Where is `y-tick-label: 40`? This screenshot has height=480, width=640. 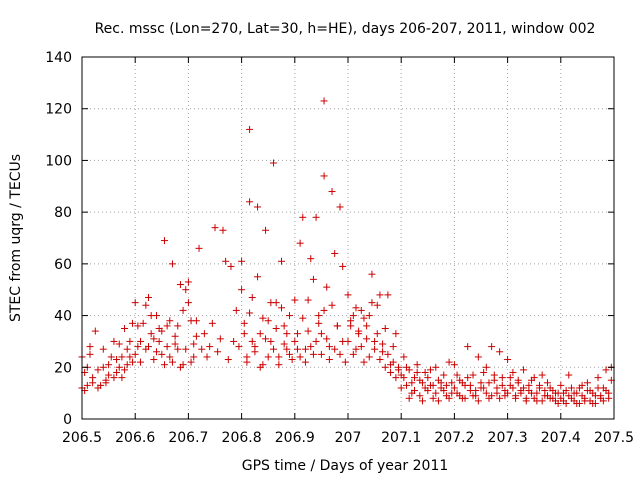
y-tick-label: 40 is located at coordinates (63, 317).